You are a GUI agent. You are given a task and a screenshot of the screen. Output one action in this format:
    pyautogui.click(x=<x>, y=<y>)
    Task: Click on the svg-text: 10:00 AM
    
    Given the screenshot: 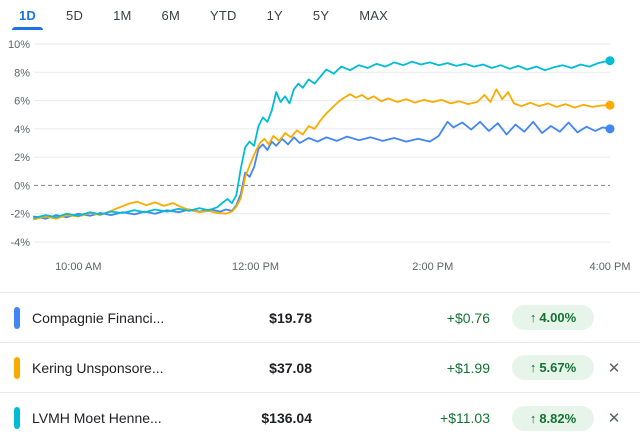 What is the action you would take?
    pyautogui.click(x=78, y=267)
    